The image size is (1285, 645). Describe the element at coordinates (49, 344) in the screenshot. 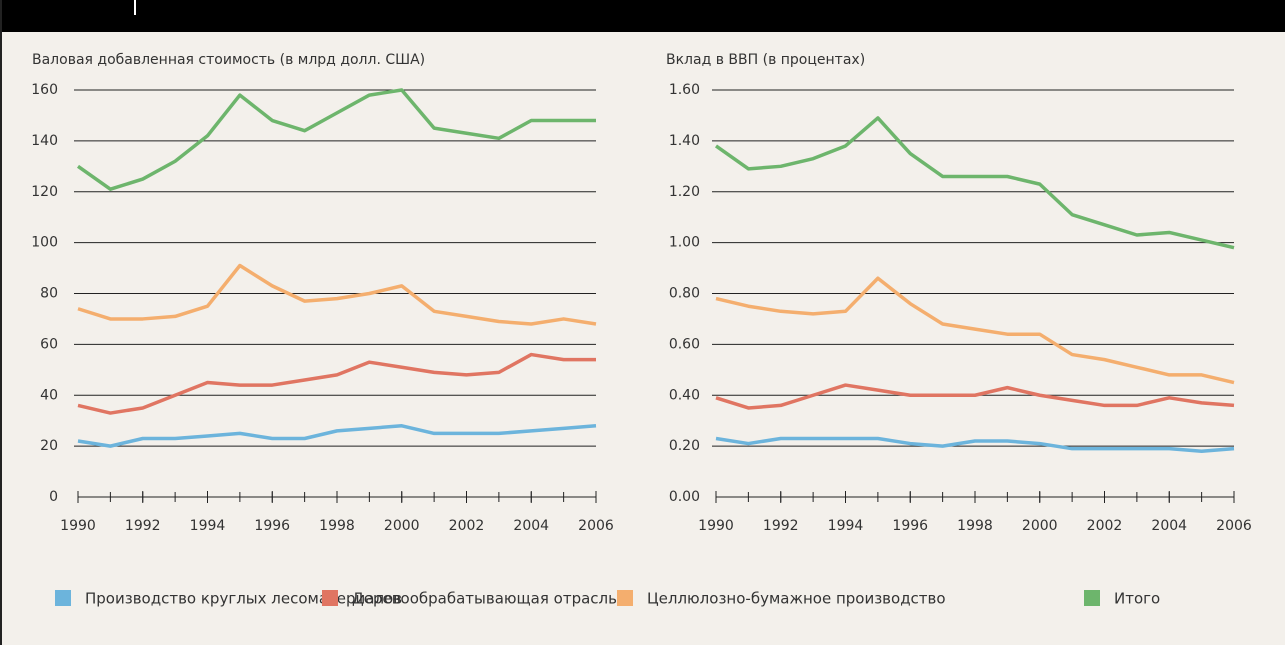

I see `y-tick-label: 60` at that location.